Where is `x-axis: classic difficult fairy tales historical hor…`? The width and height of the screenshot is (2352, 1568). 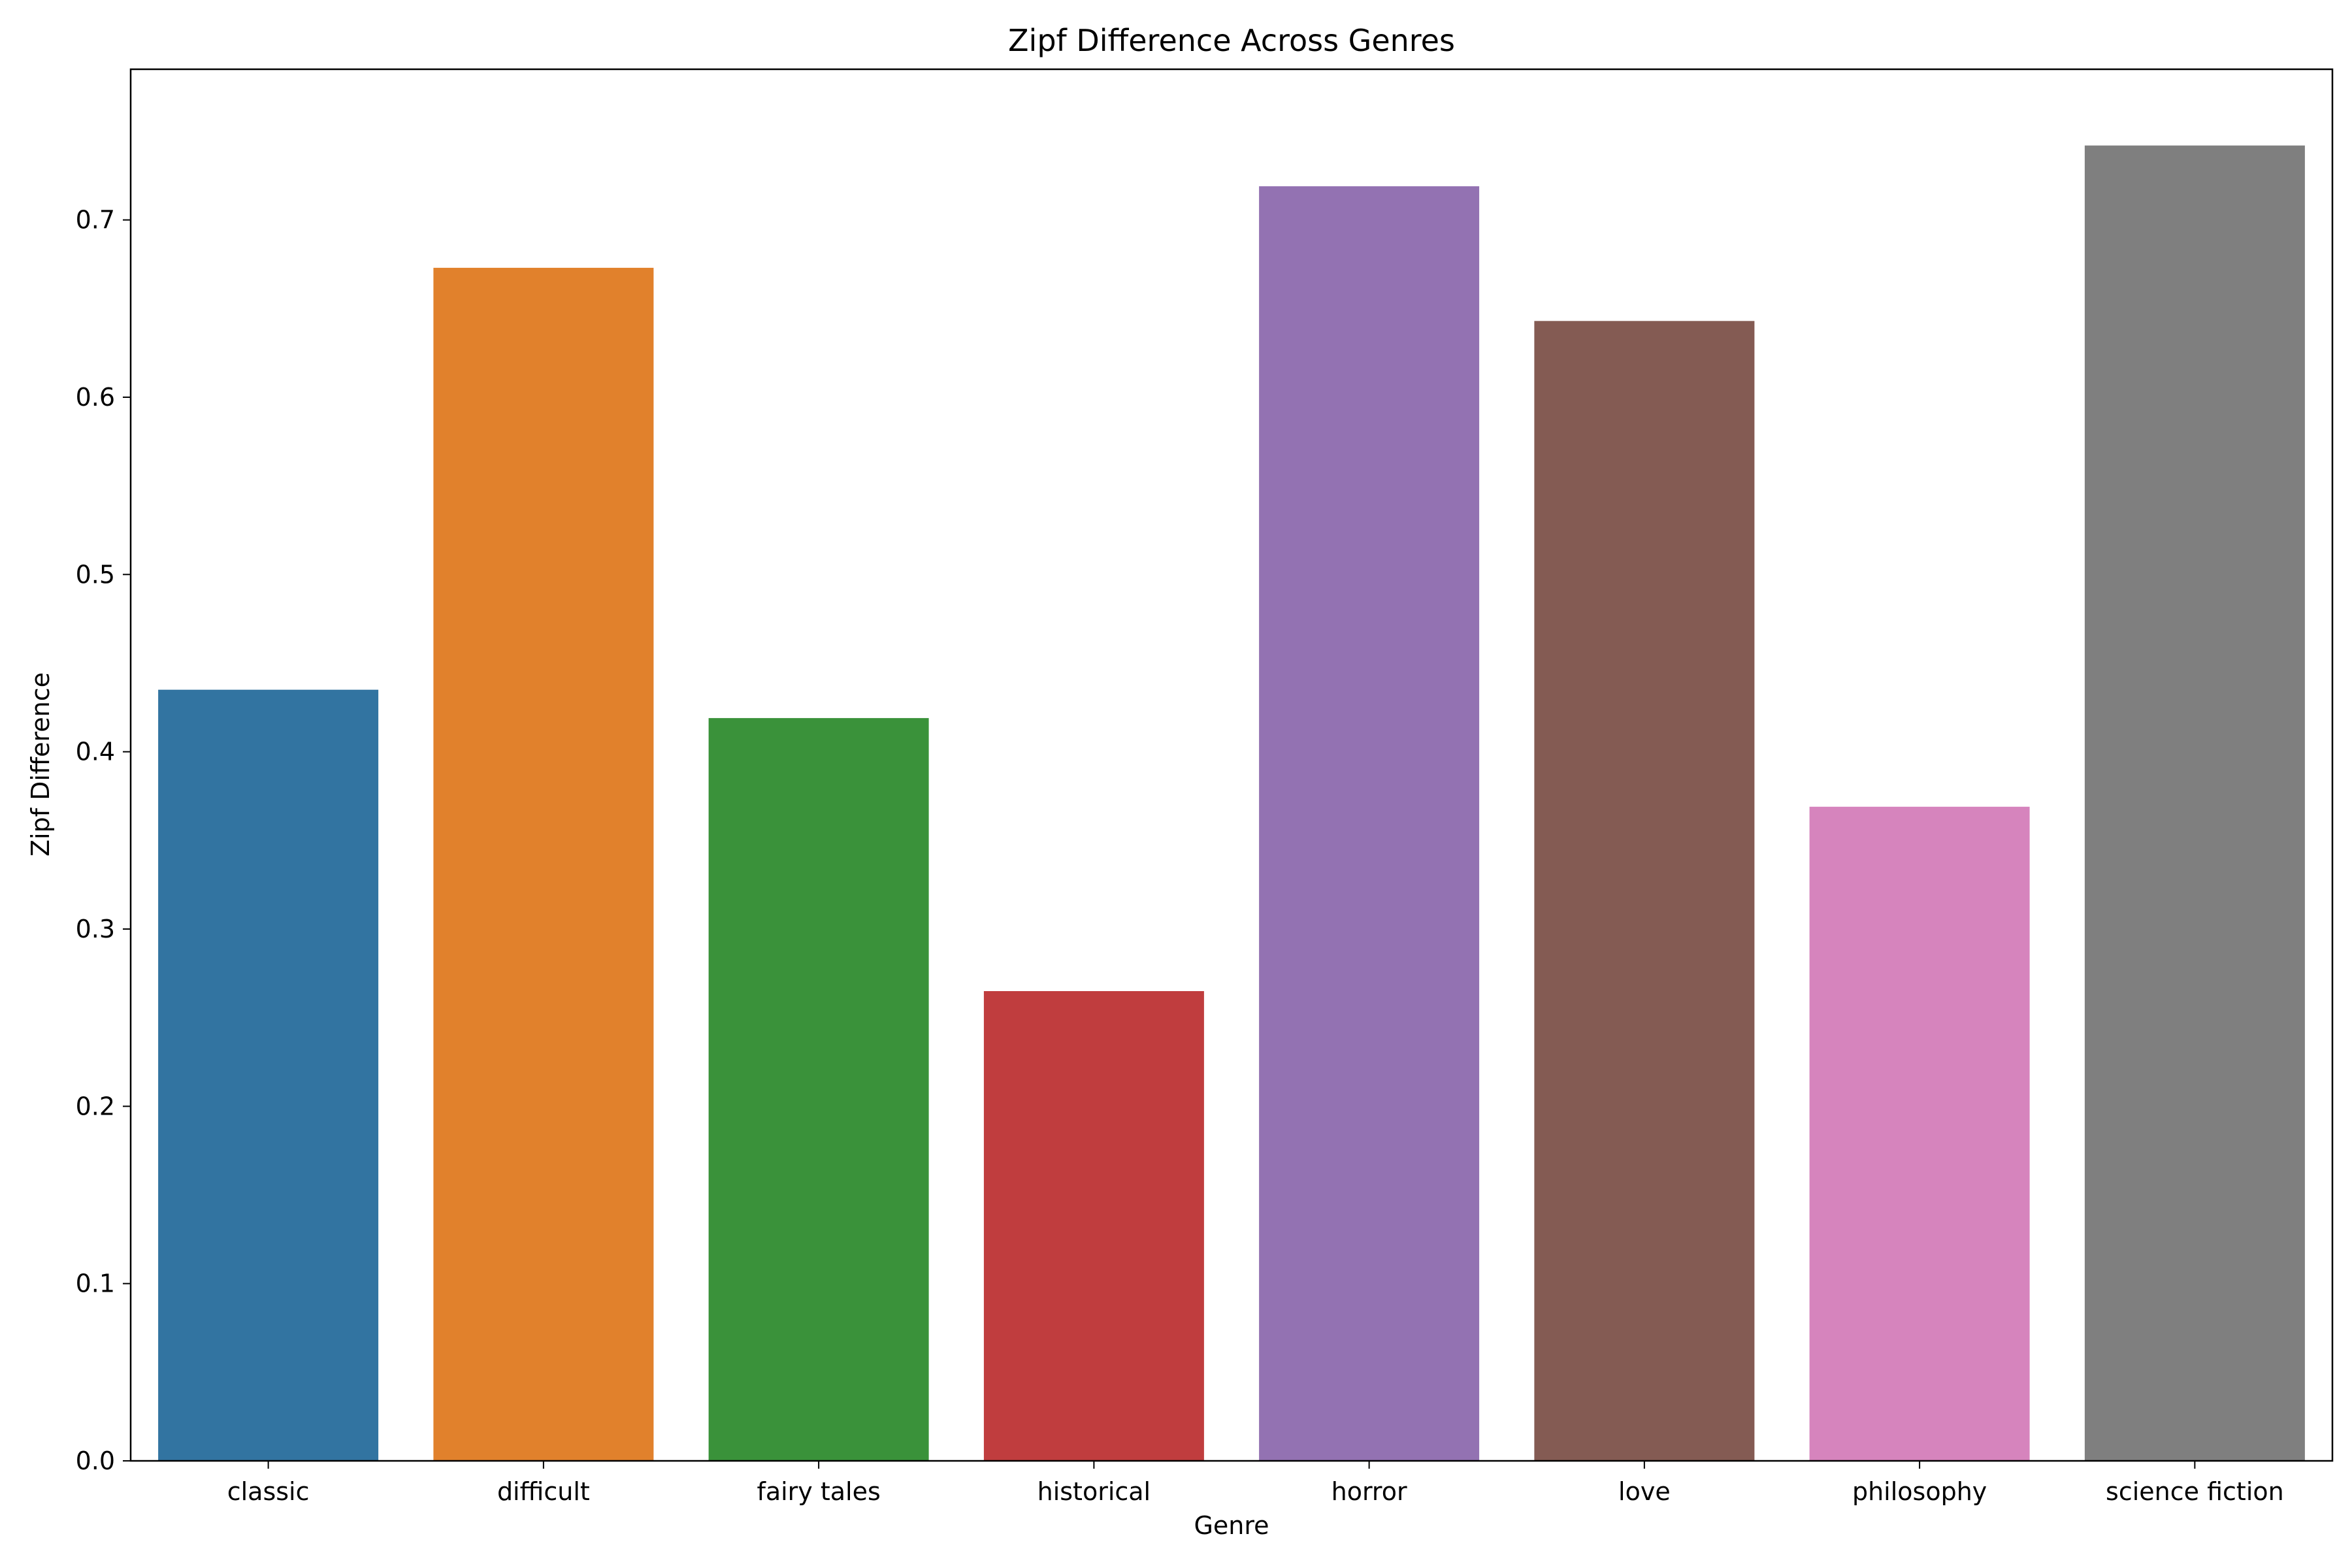
x-axis: classic difficult fairy tales historical hor… is located at coordinates (1255, 1483).